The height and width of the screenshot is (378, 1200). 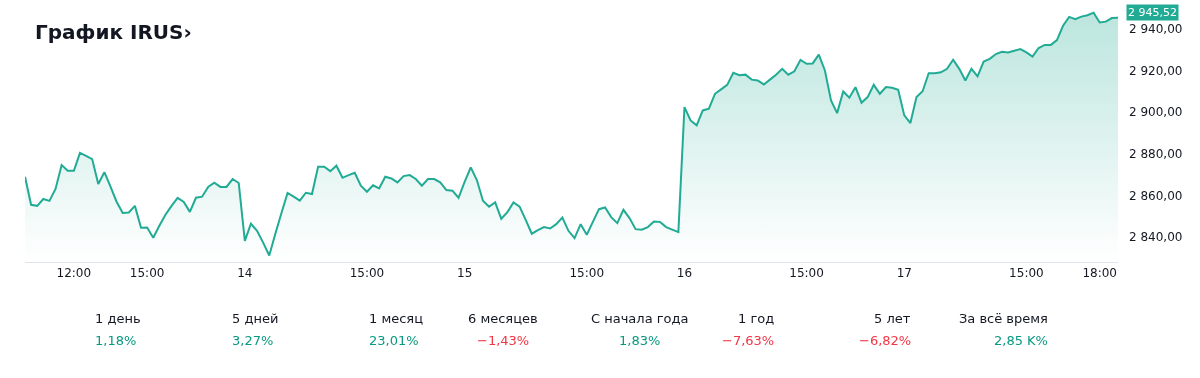 I want to click on y-tick-label: 2 940,00, so click(x=1156, y=29).